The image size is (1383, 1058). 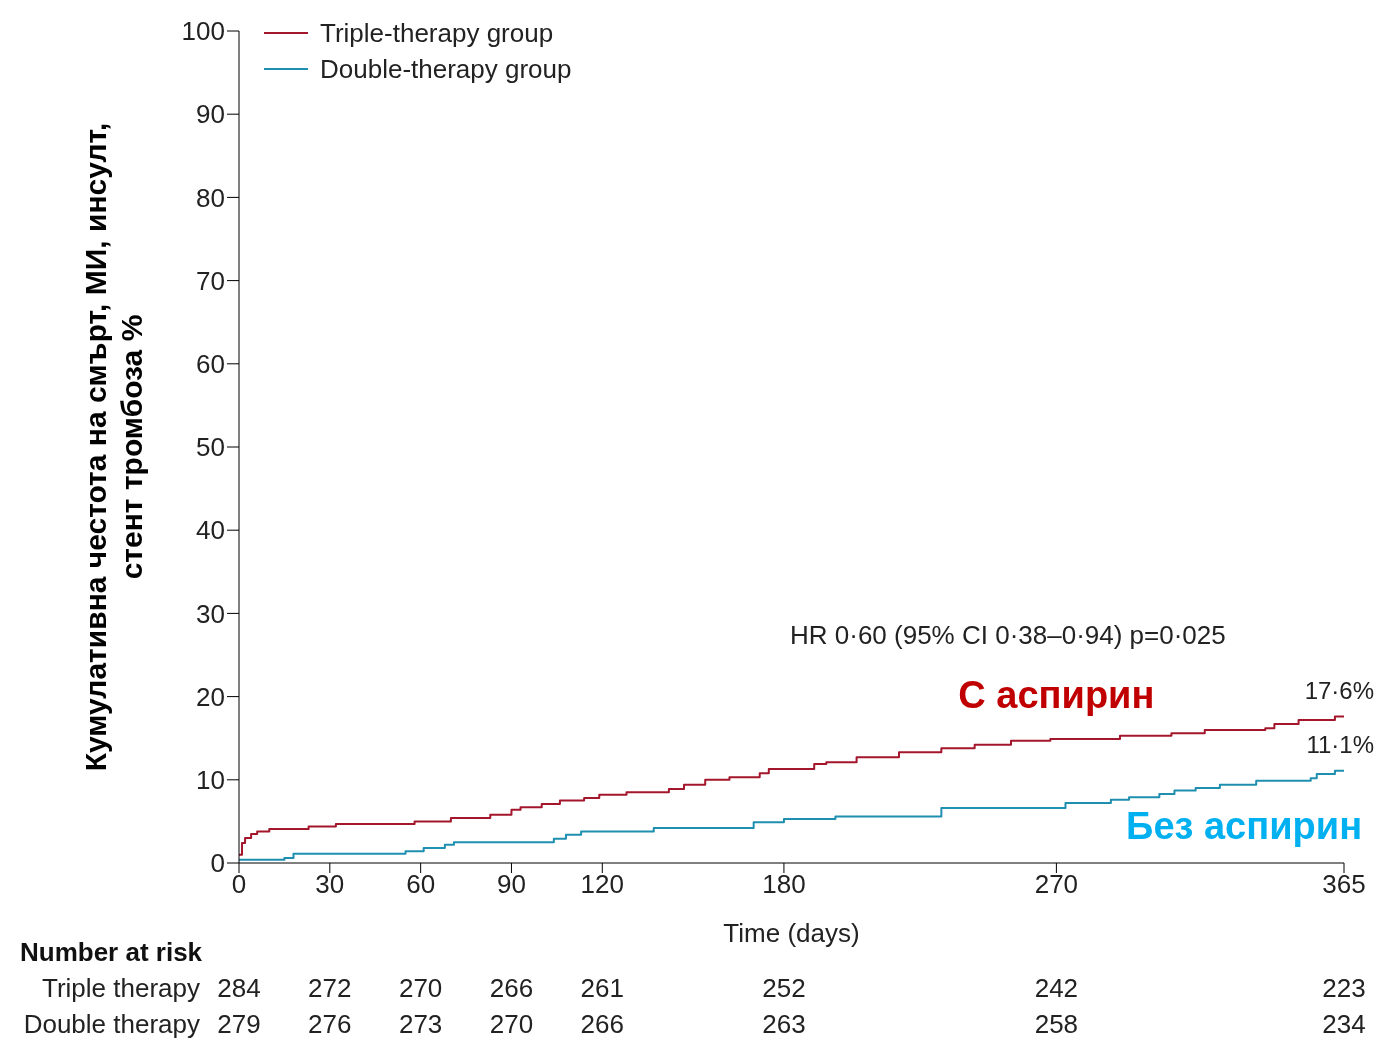 What do you see at coordinates (1344, 884) in the screenshot?
I see `x-tick-label: 365` at bounding box center [1344, 884].